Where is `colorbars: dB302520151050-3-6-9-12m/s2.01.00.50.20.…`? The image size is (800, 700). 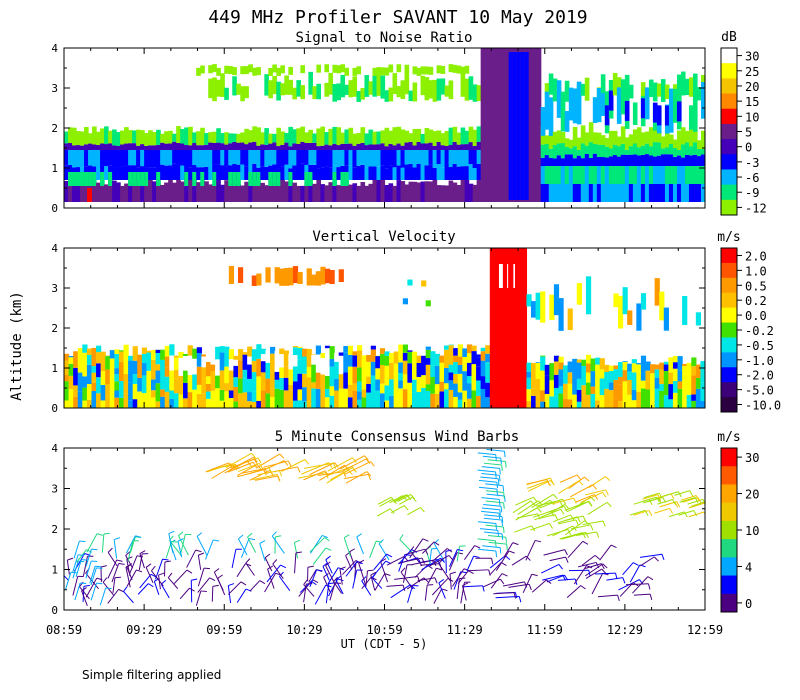
colorbars: dB302520151050-3-6-9-12m/s2.01.00.50.20.… is located at coordinates (749, 321).